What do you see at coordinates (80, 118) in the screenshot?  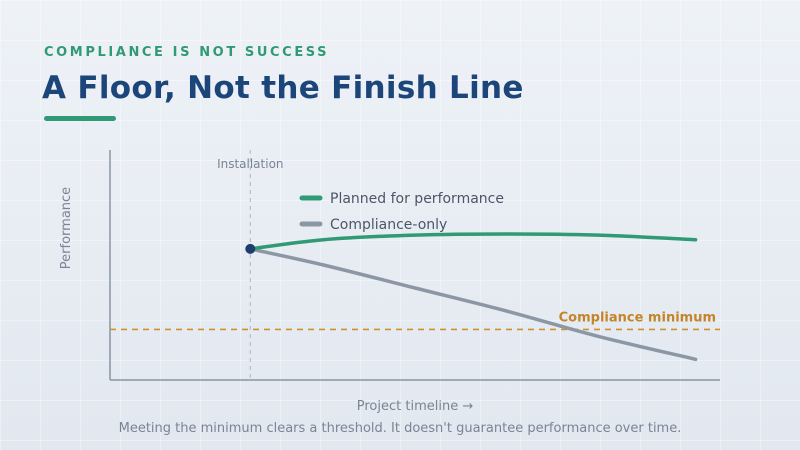 I see `title-underline` at bounding box center [80, 118].